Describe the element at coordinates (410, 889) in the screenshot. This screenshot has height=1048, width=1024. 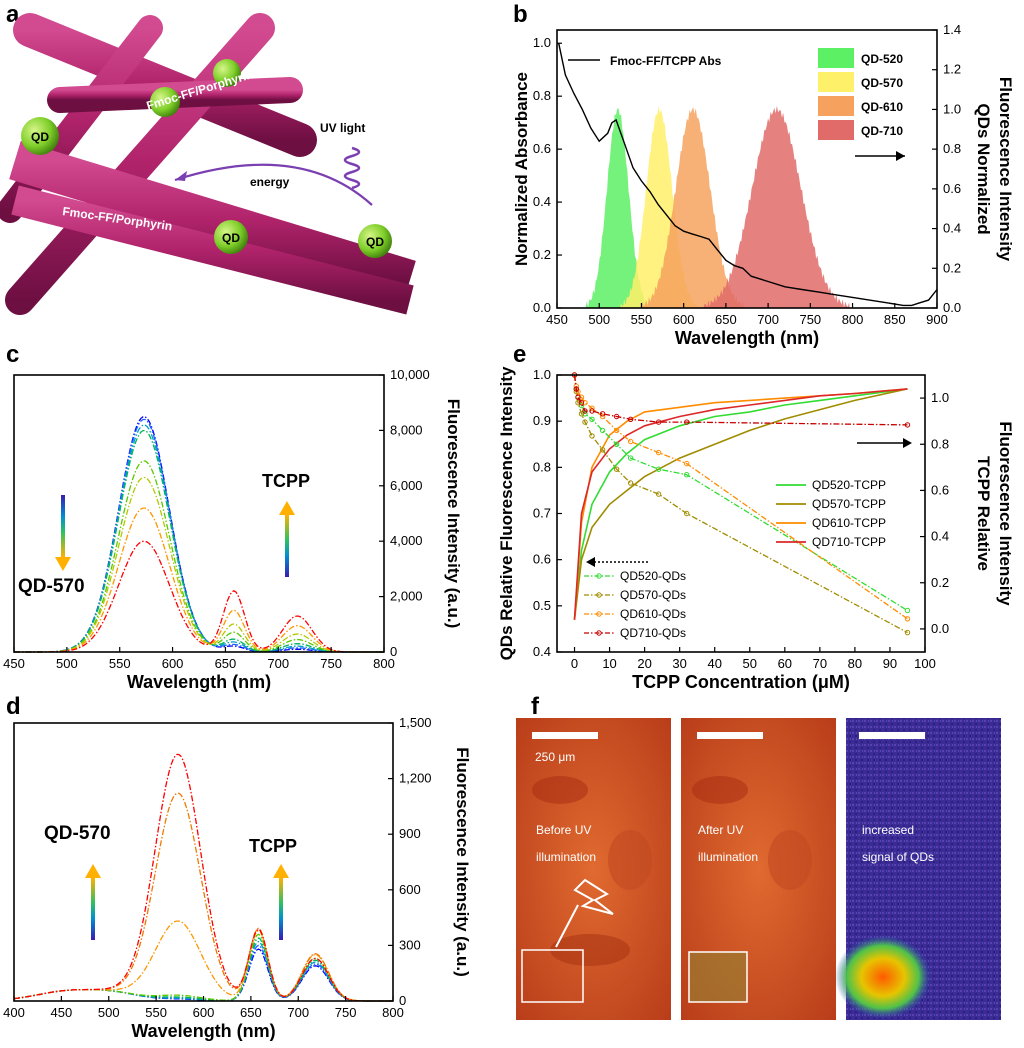
I see `y-tick-label-right: 600` at that location.